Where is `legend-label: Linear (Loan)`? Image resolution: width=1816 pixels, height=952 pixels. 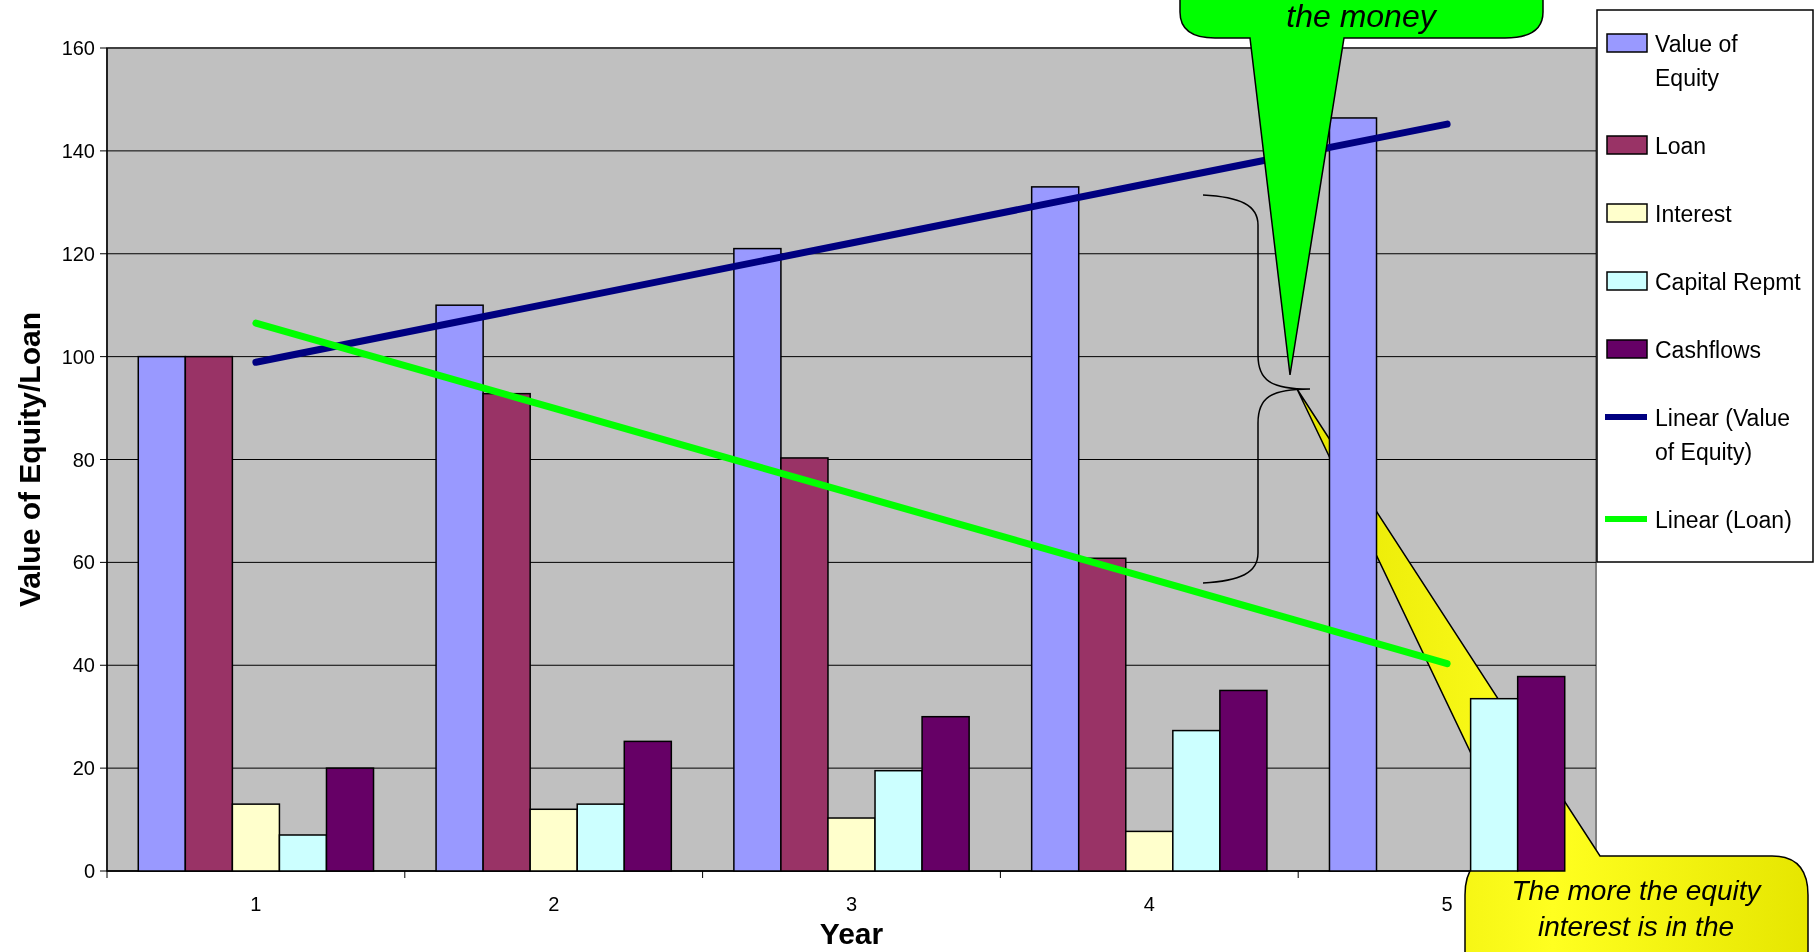 legend-label: Linear (Loan) is located at coordinates (1723, 520).